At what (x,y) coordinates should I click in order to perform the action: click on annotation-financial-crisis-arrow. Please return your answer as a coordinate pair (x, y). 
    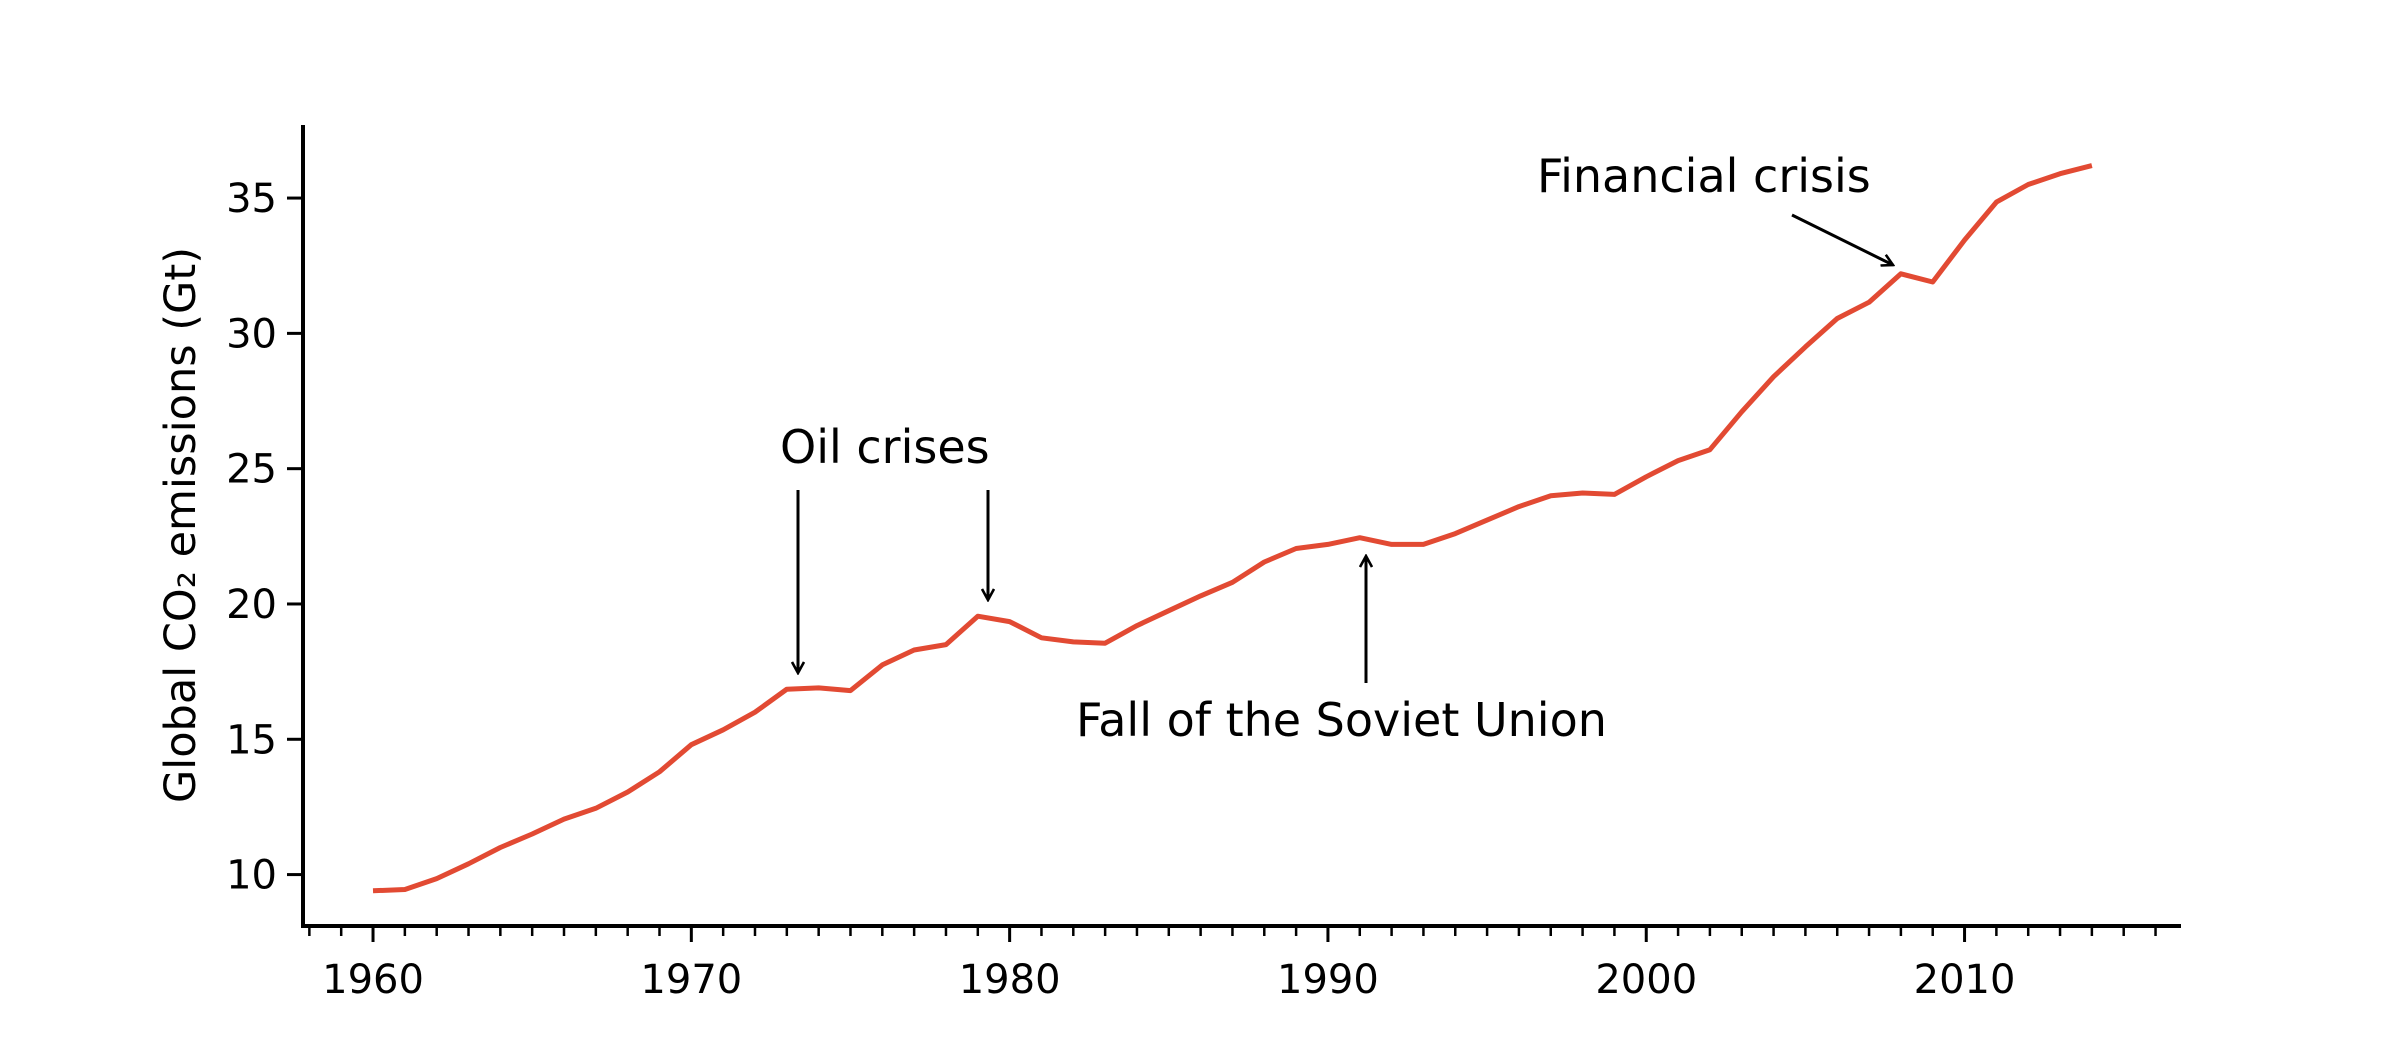
    Looking at the image, I should click on (1842, 239).